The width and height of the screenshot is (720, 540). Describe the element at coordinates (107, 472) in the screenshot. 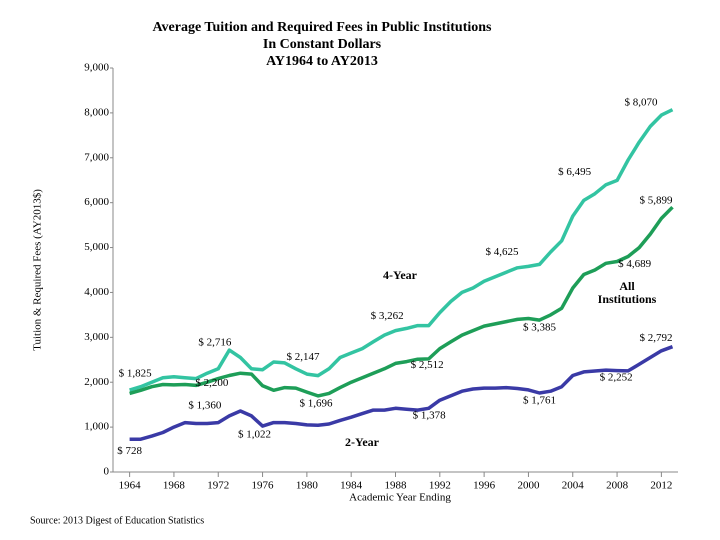

I see `y-tick-label: 0` at that location.